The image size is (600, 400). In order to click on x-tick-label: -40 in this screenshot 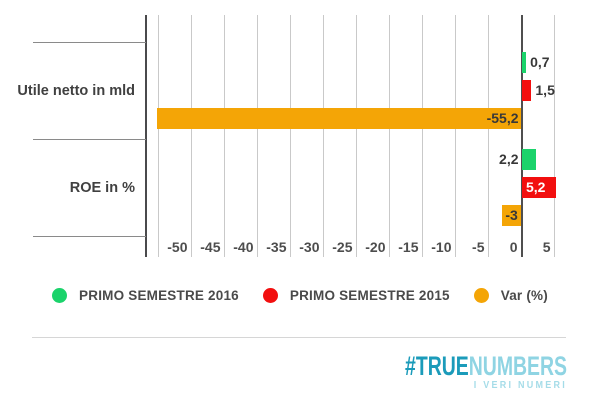, I will do `click(243, 247)`.